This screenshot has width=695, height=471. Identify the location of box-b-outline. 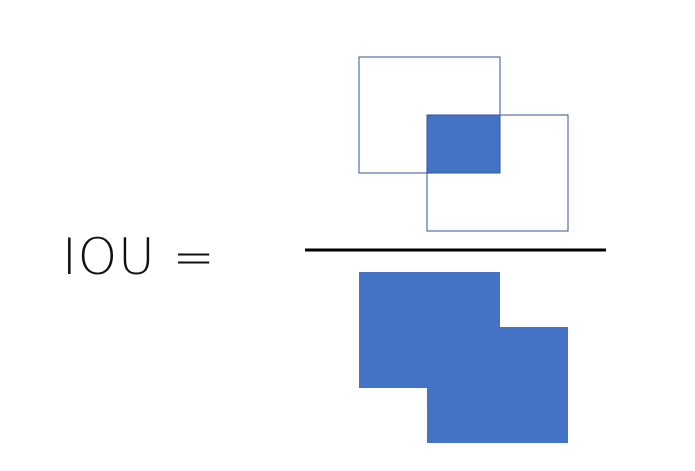
(497, 173).